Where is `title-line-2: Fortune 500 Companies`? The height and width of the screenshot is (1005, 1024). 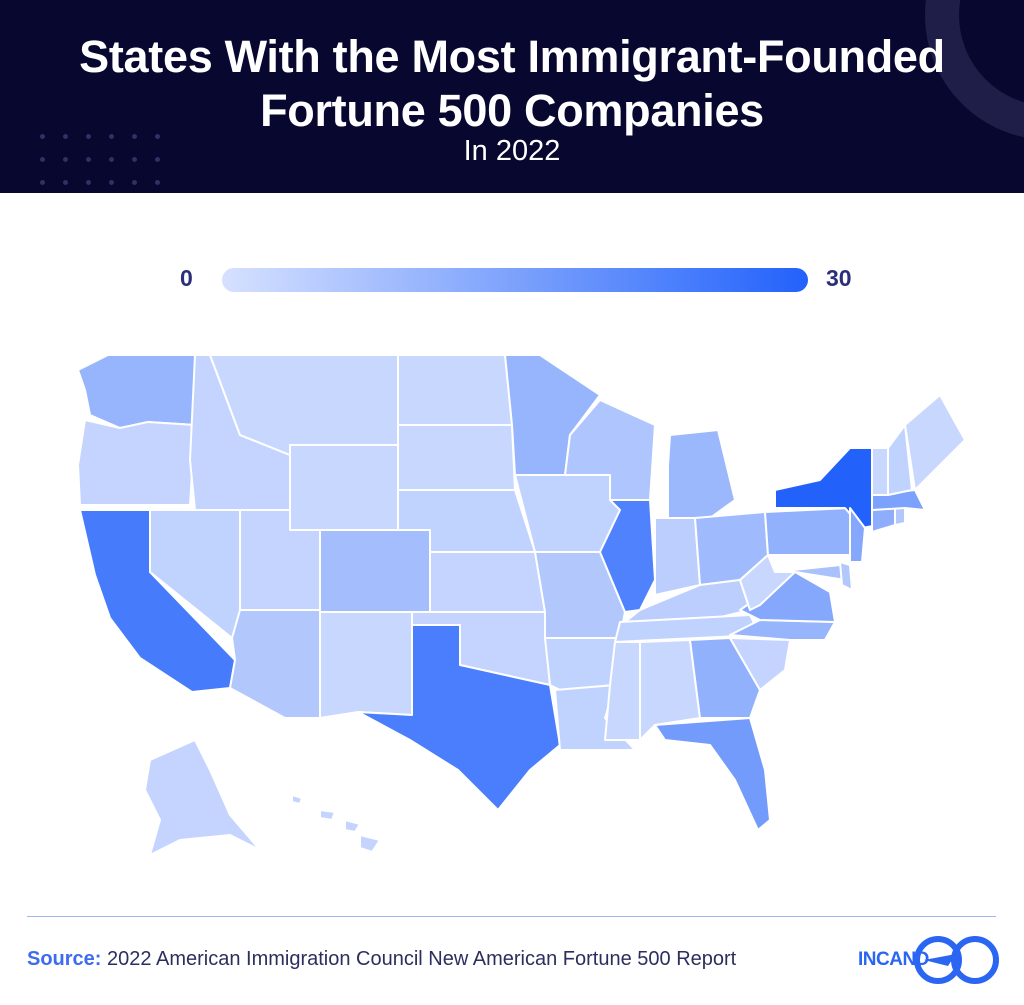
title-line-2: Fortune 500 Companies is located at coordinates (512, 110).